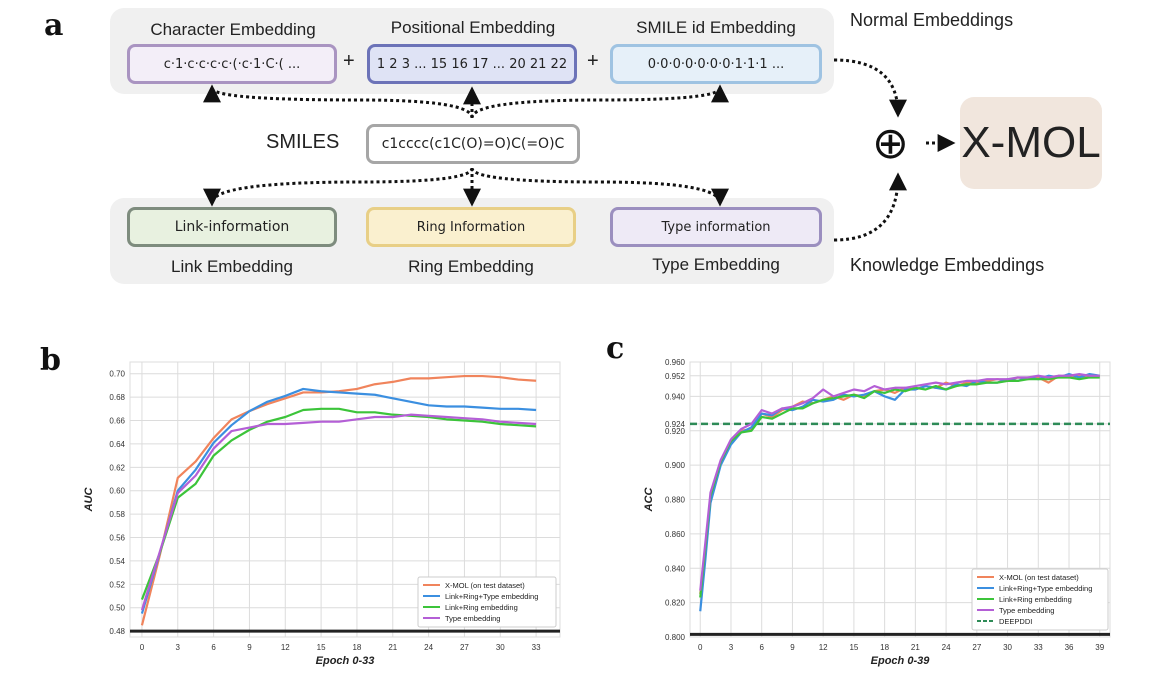 Image resolution: width=1164 pixels, height=684 pixels. I want to click on arrow-to-link, so click(342, 185).